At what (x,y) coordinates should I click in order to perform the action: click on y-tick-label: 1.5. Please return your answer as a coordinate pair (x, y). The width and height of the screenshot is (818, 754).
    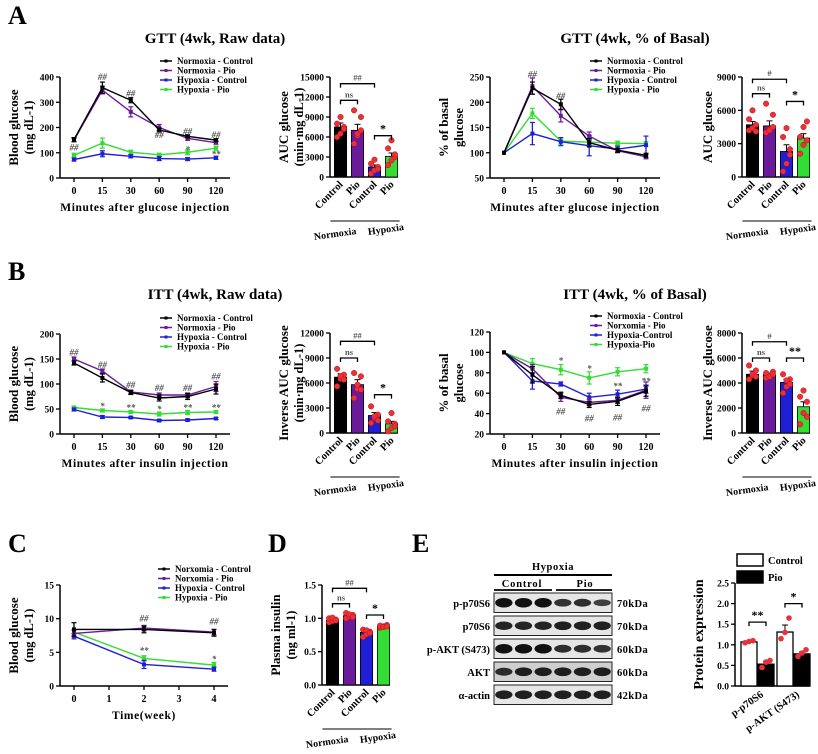
    Looking at the image, I should click on (723, 626).